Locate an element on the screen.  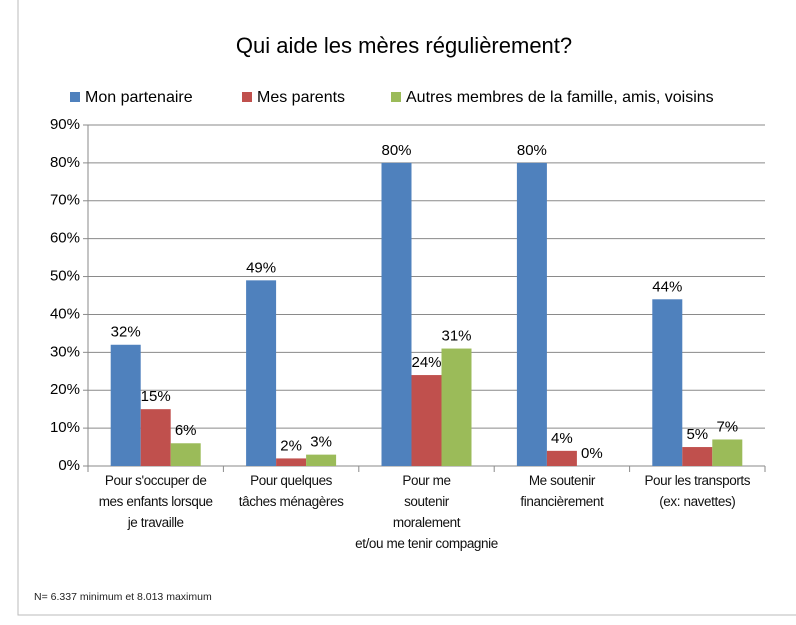
data-label: 15% is located at coordinates (156, 396).